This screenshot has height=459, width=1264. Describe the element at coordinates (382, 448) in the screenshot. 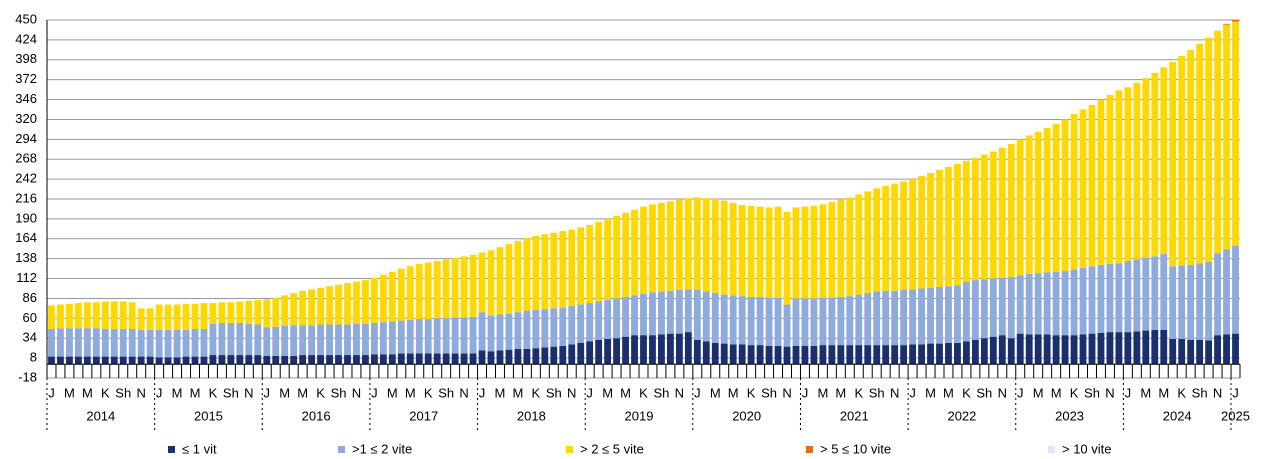

I see `legend-label: >1 ≤ 2 vite` at that location.